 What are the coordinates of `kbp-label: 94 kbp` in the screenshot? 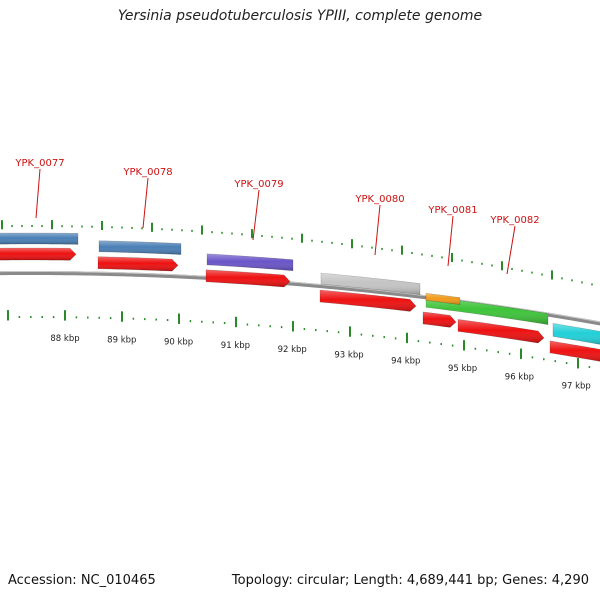 It's located at (405, 362).